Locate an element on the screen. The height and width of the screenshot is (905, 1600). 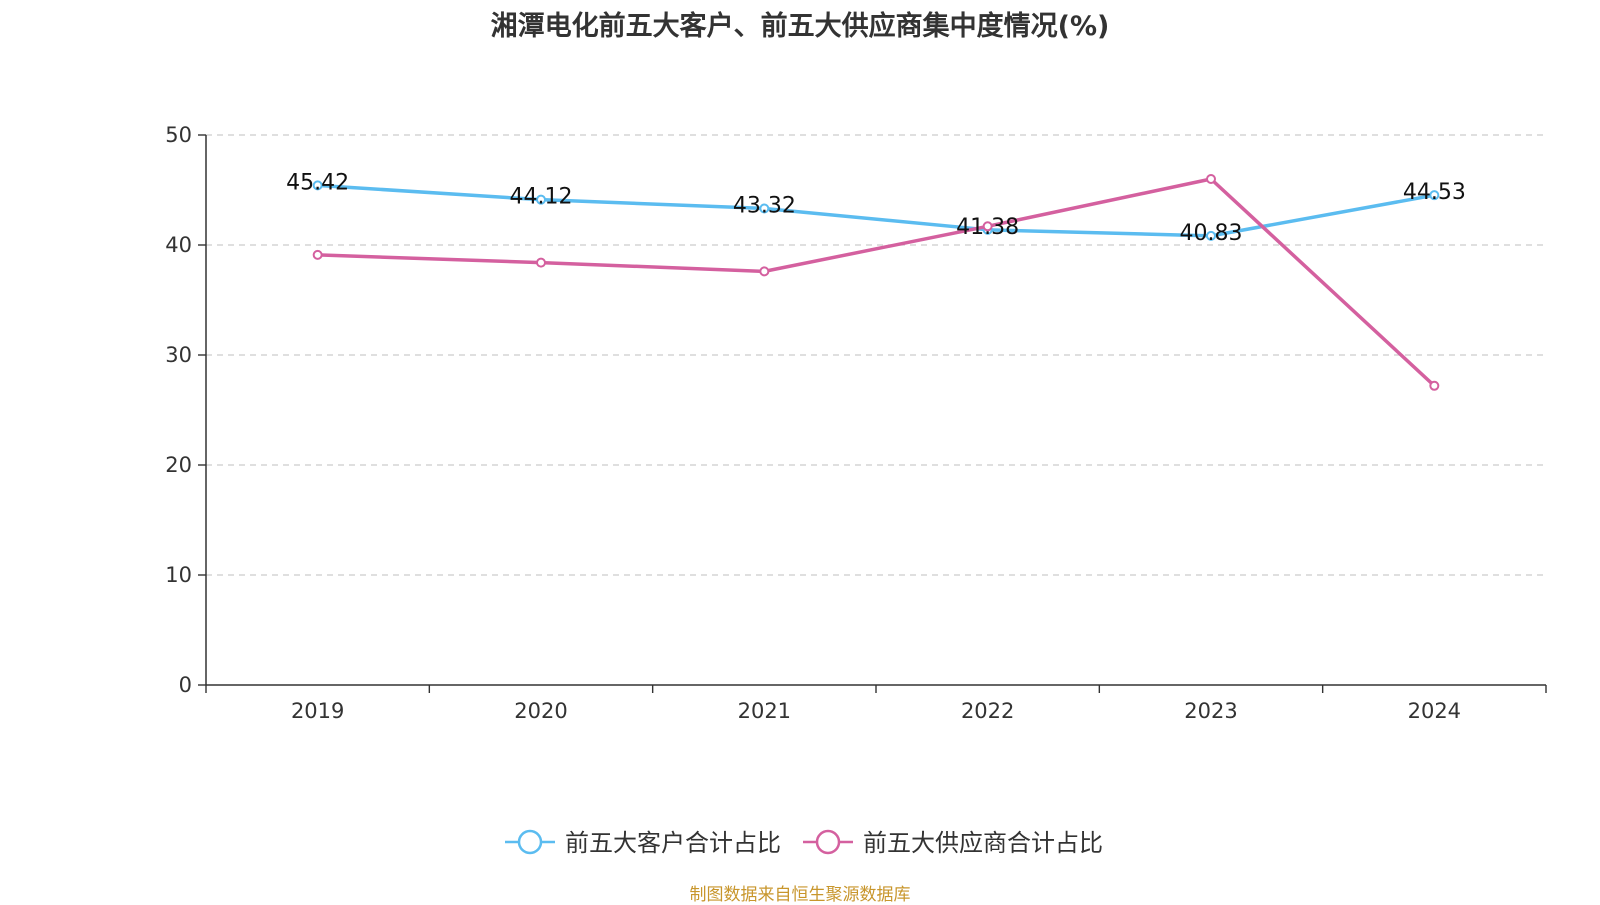
data-label: 45.42 is located at coordinates (317, 182).